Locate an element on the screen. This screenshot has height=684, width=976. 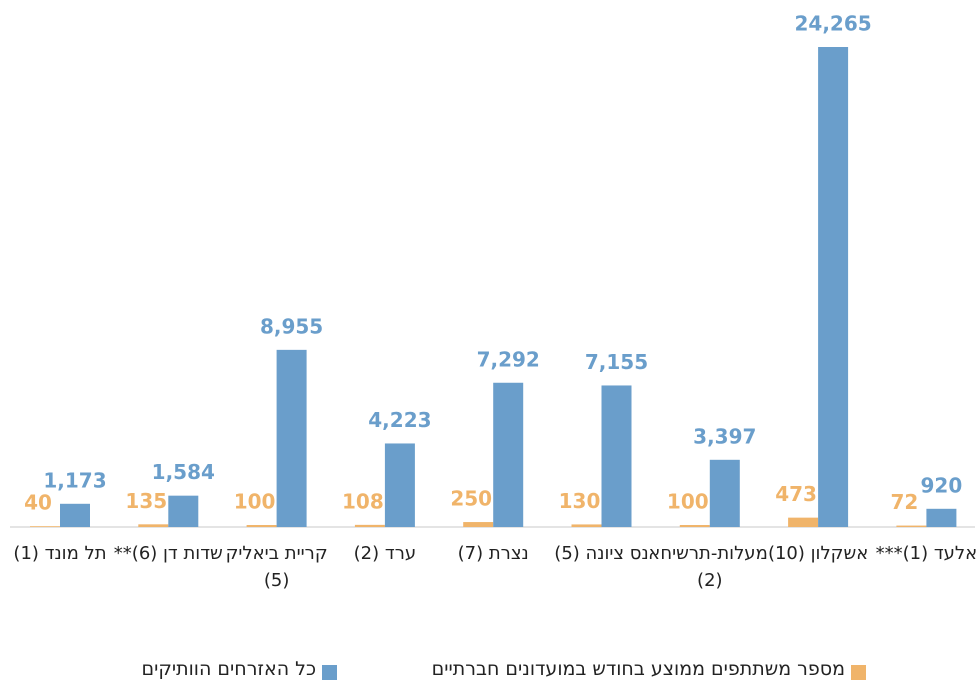
value-label: 1,584 is located at coordinates (183, 472).